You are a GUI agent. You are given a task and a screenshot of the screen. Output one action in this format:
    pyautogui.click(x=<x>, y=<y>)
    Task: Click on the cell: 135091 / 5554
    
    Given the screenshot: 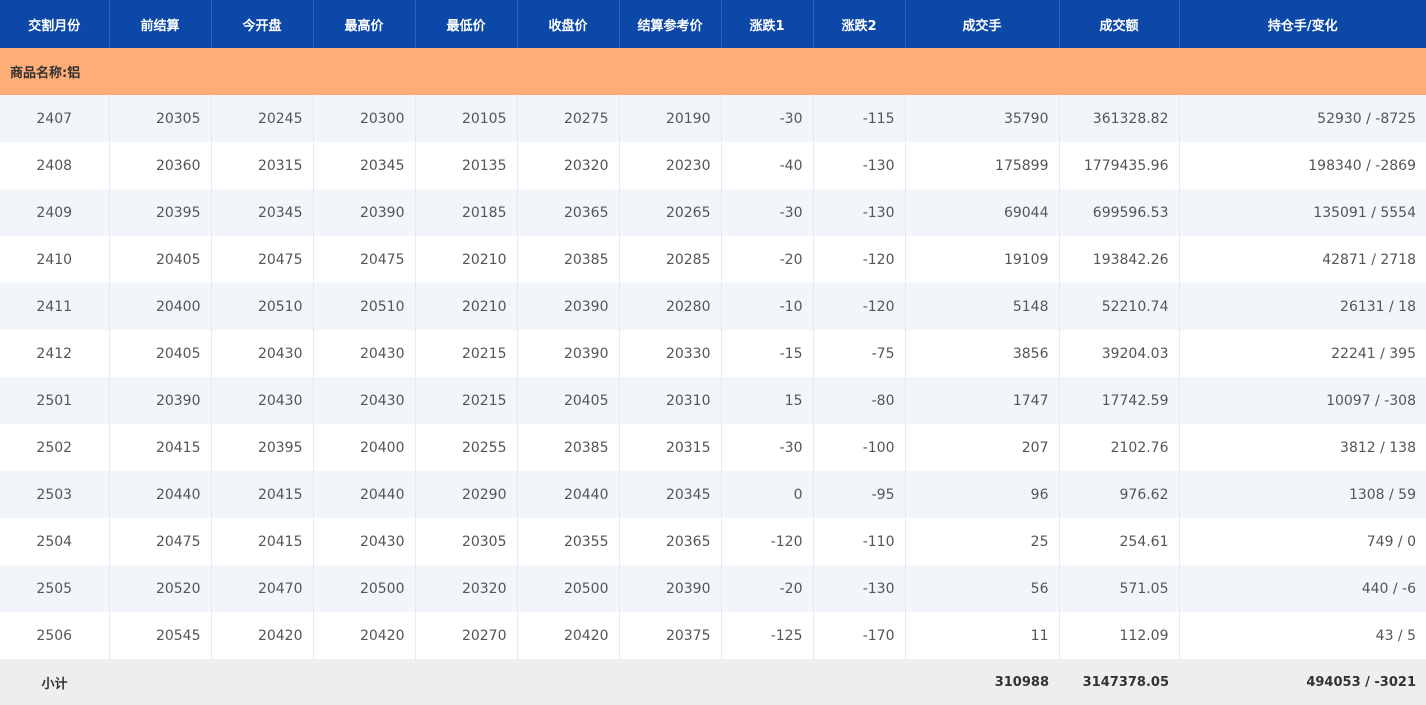 What is the action you would take?
    pyautogui.click(x=1302, y=212)
    